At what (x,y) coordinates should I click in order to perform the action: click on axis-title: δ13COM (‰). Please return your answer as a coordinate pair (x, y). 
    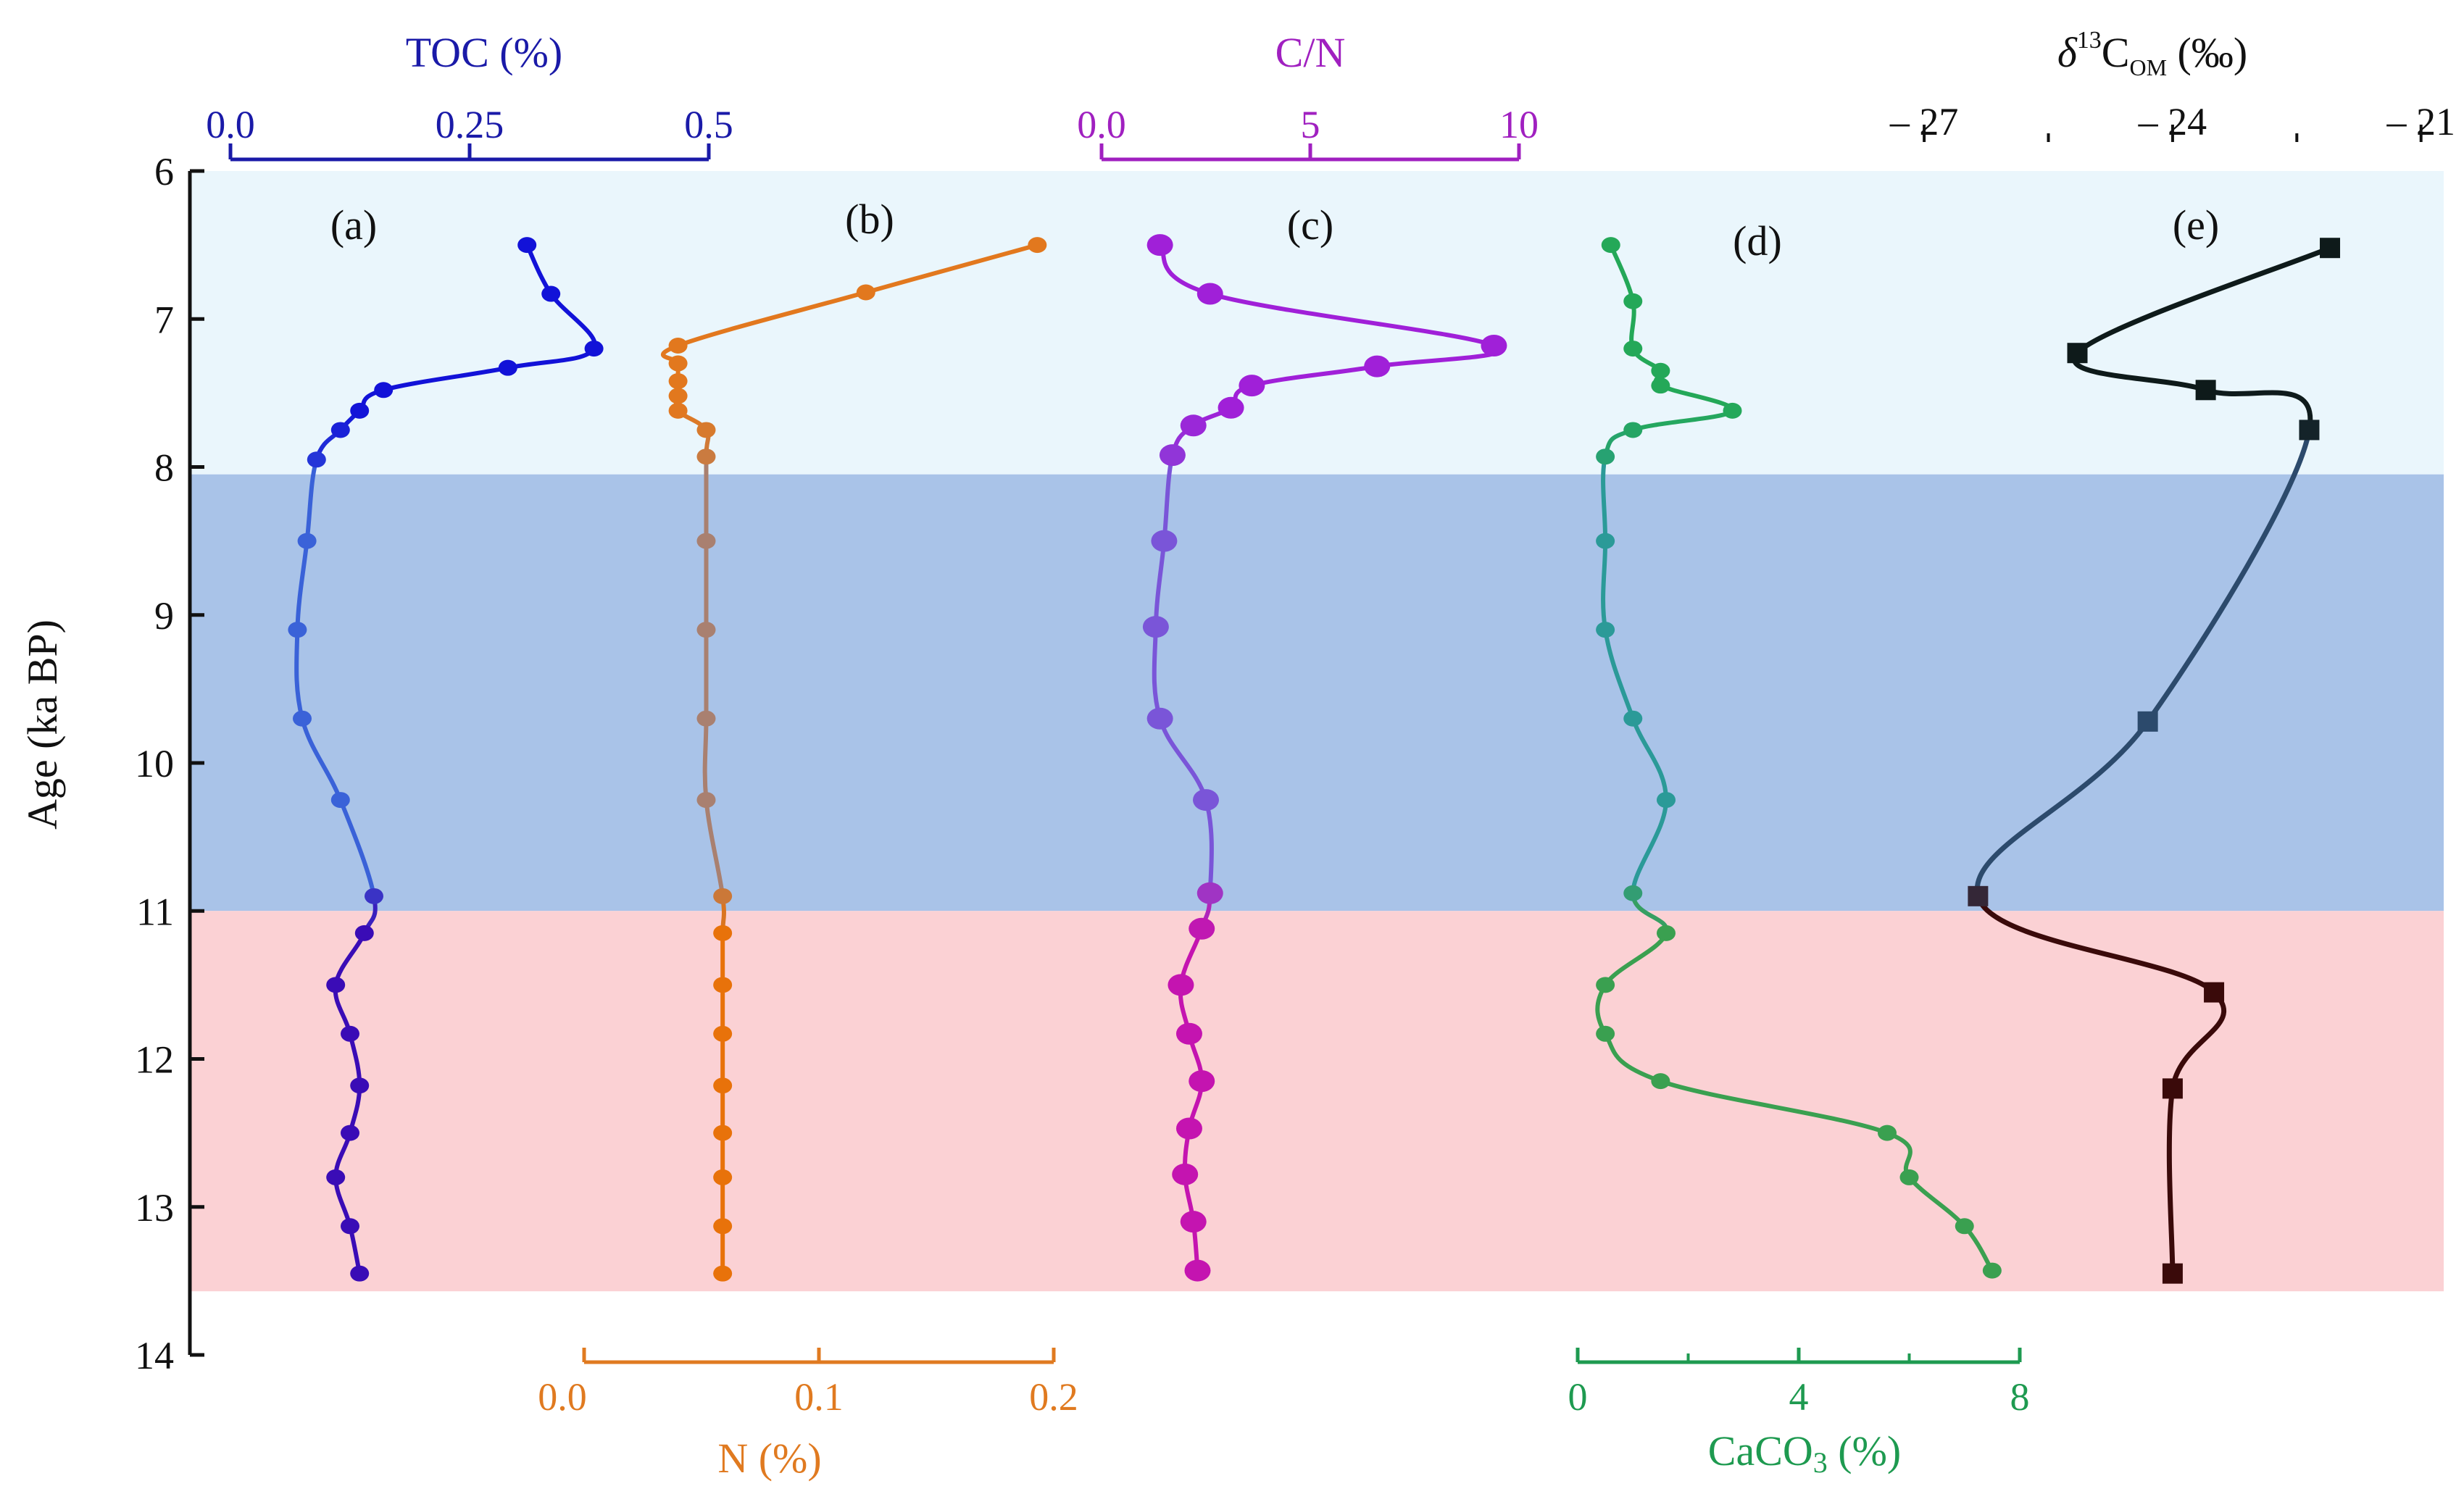
    Looking at the image, I should click on (2152, 53).